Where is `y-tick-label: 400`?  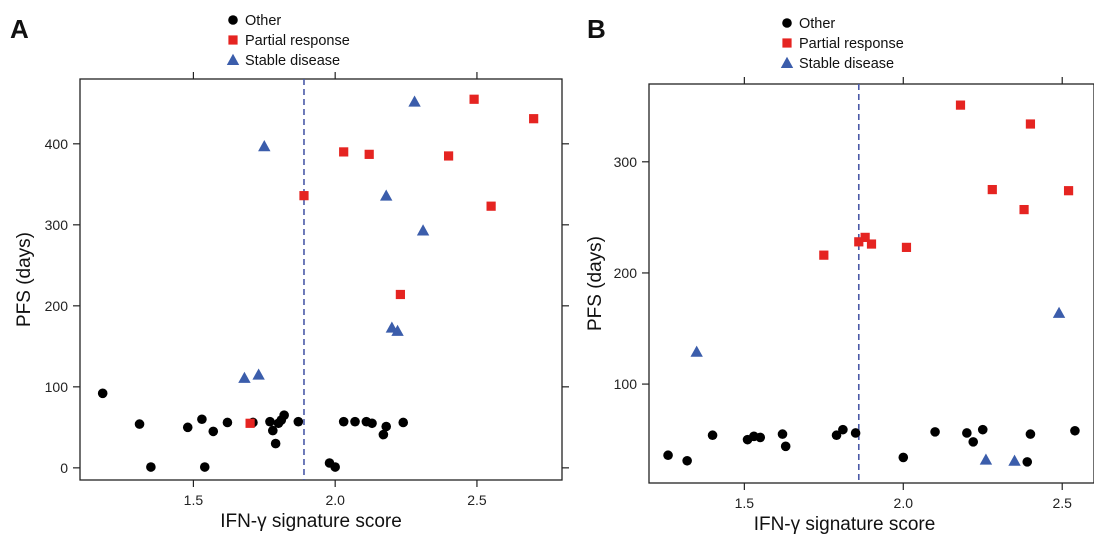 y-tick-label: 400 is located at coordinates (57, 144).